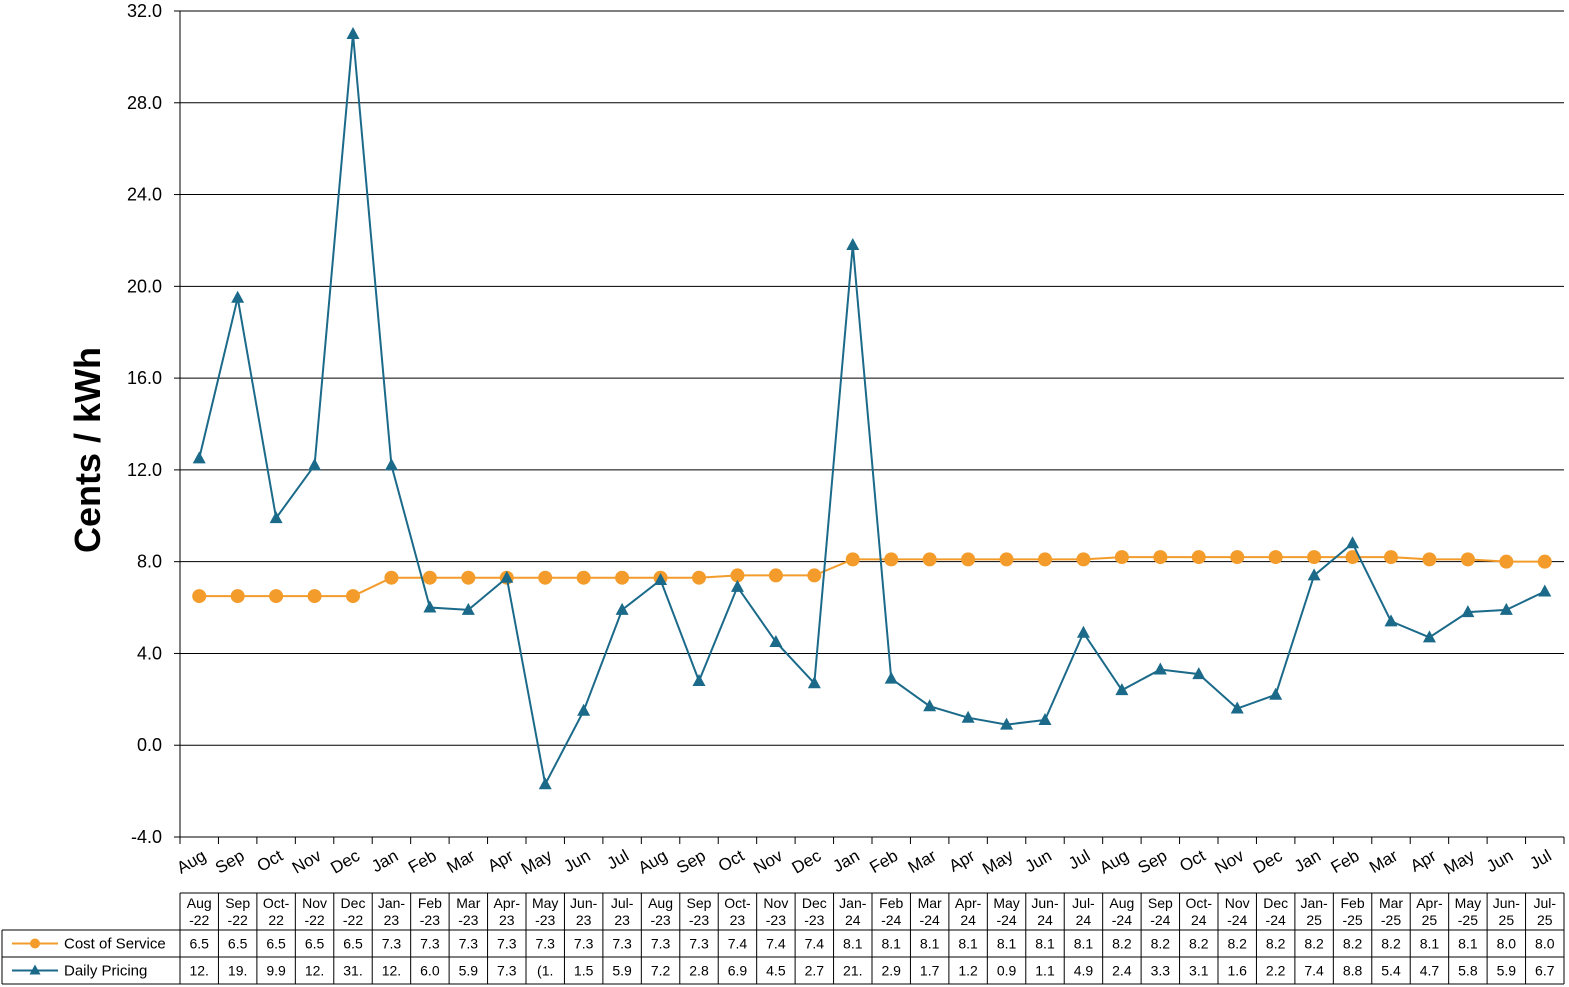  Describe the element at coordinates (1345, 861) in the screenshot. I see `x-tick-label: Feb` at that location.